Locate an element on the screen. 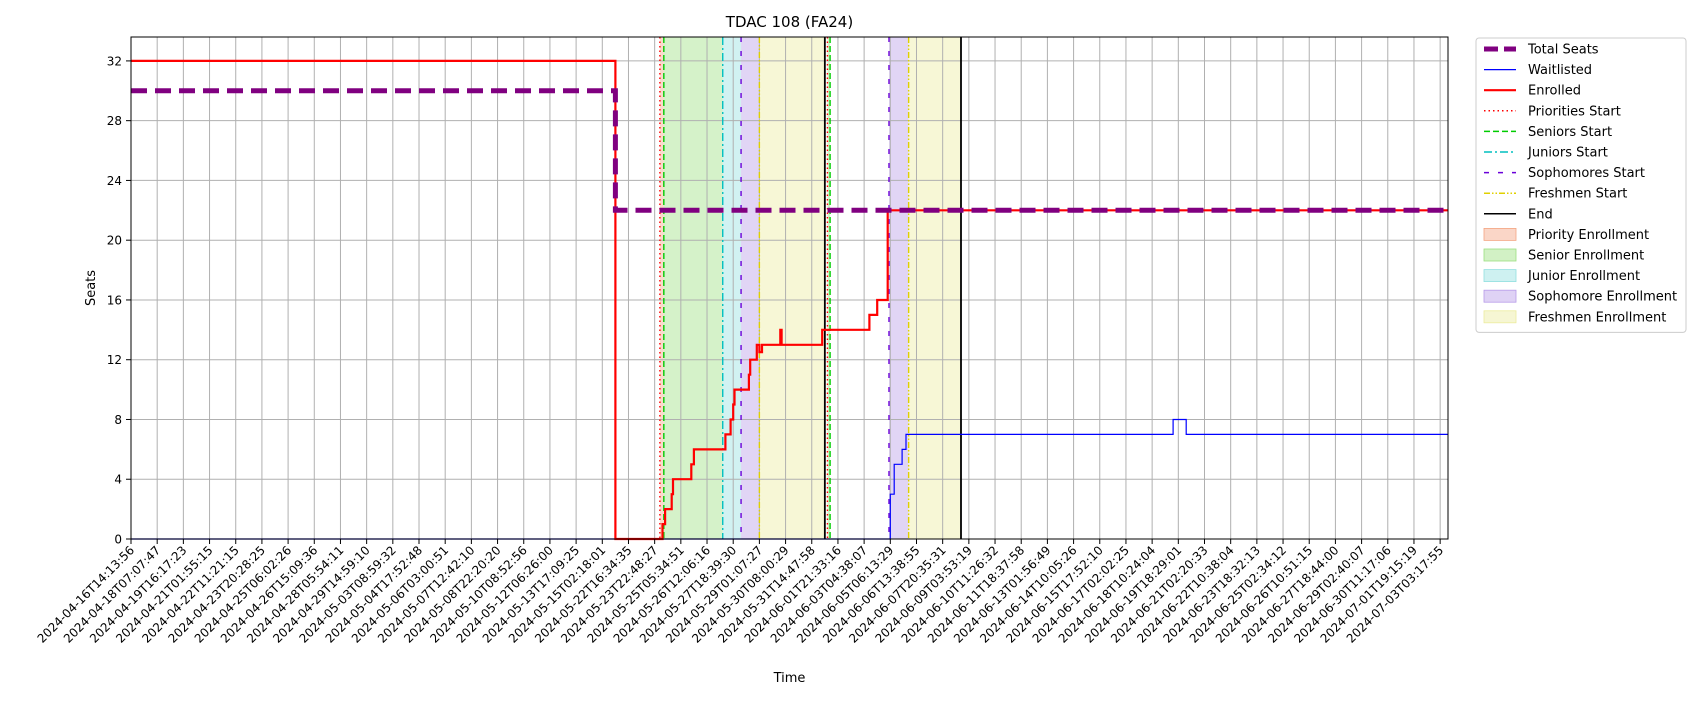 The image size is (1700, 704). legend-label: Enrolled is located at coordinates (1554, 91).